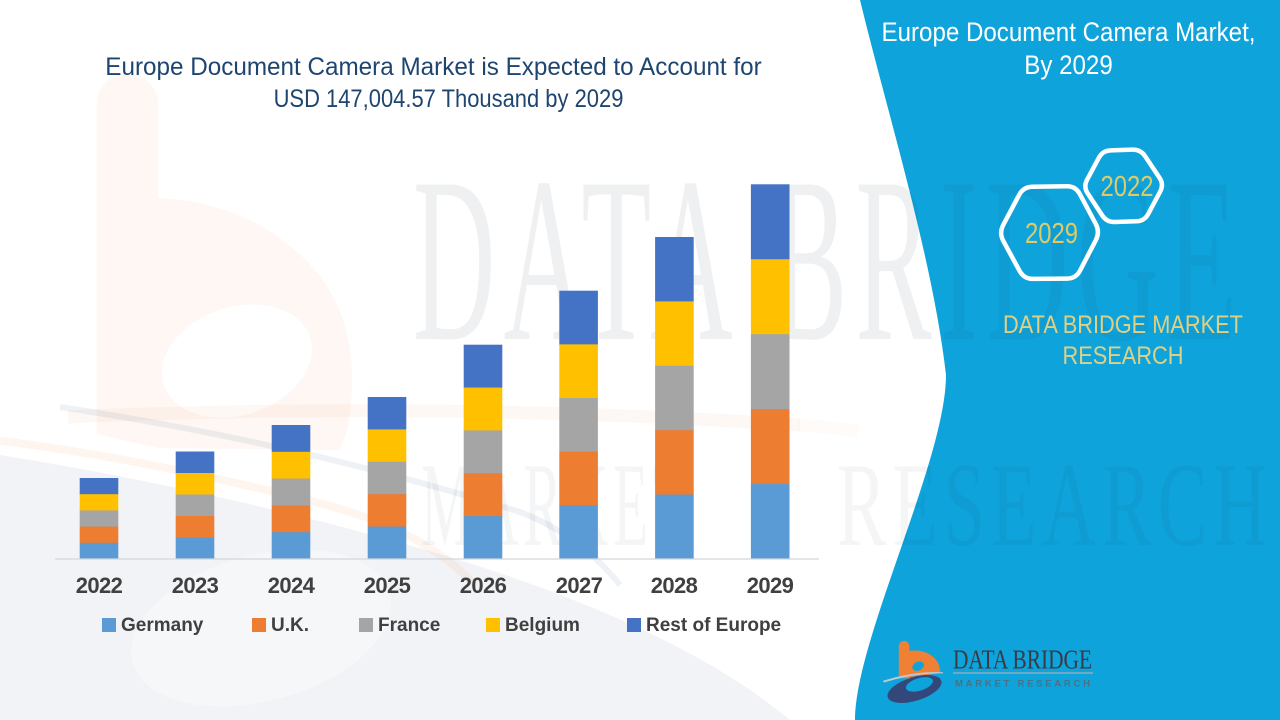  Describe the element at coordinates (1051, 234) in the screenshot. I see `svg-text: 2029` at that location.